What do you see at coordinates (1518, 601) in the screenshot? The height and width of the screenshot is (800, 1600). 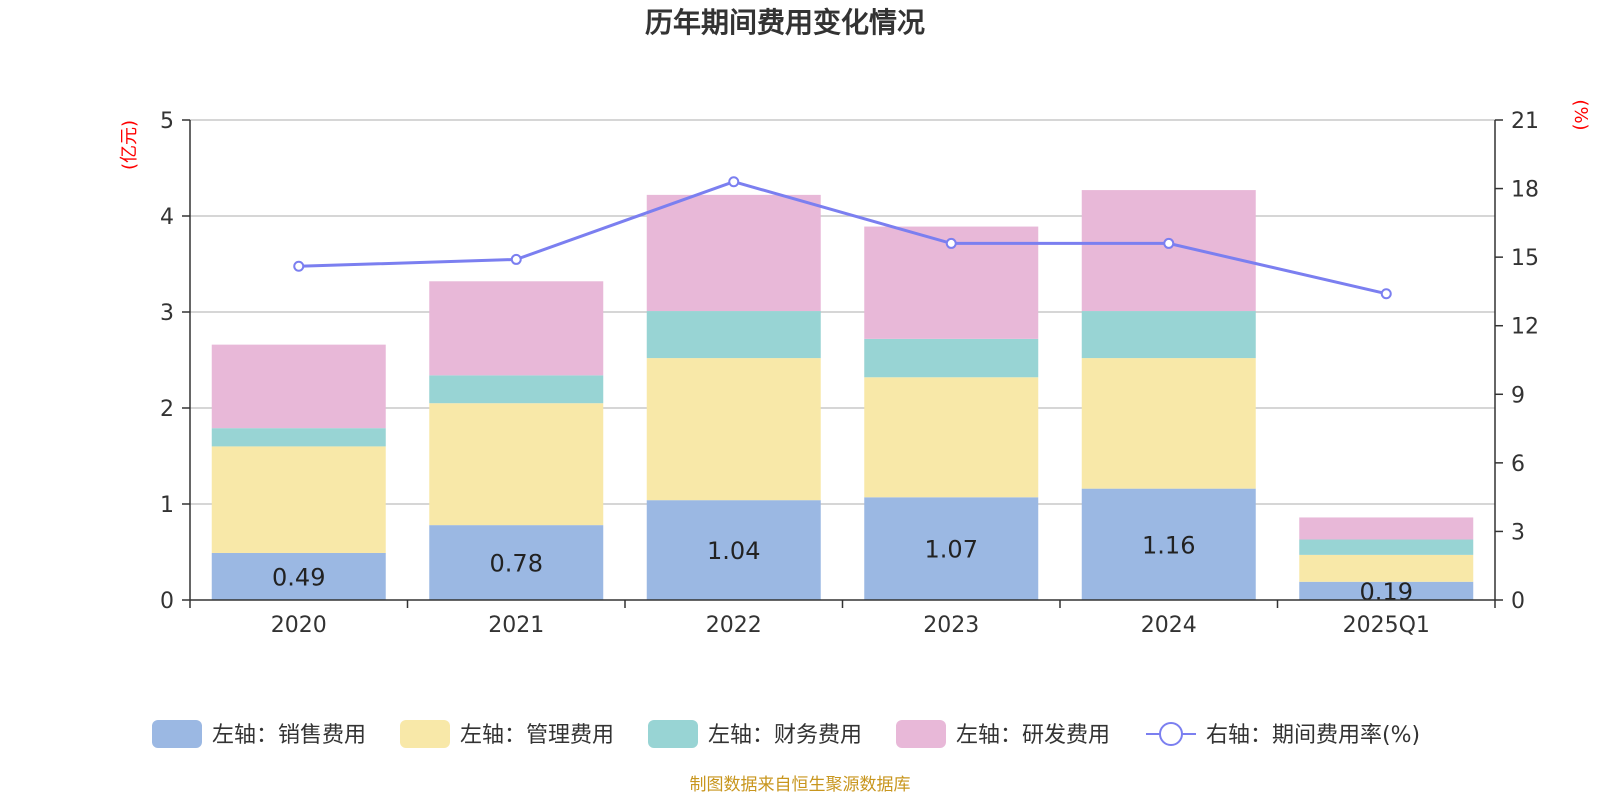 I see `right-axis-tick-label: 0` at bounding box center [1518, 601].